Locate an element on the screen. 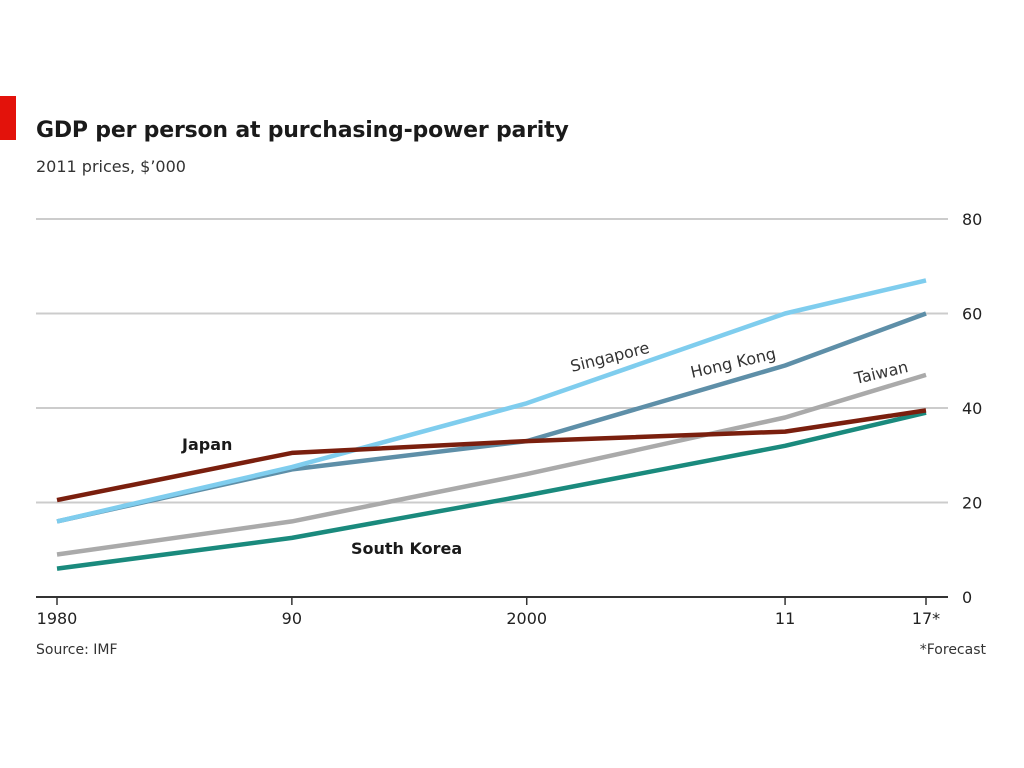  x-tick-label: 11 is located at coordinates (785, 618).